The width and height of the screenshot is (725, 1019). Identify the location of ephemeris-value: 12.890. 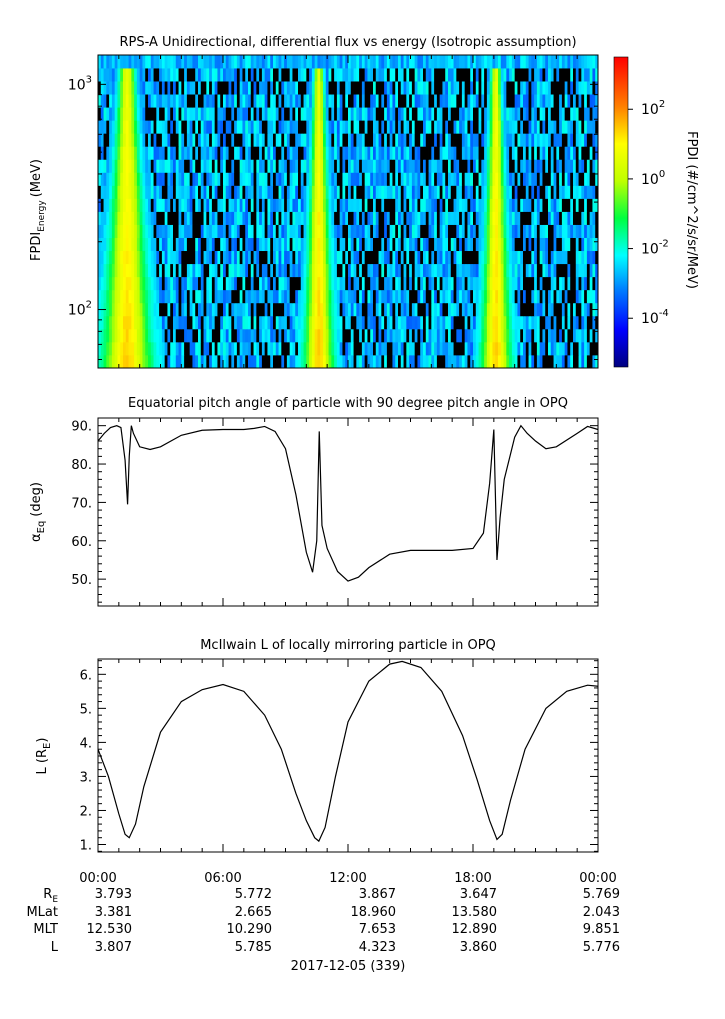
(475, 929).